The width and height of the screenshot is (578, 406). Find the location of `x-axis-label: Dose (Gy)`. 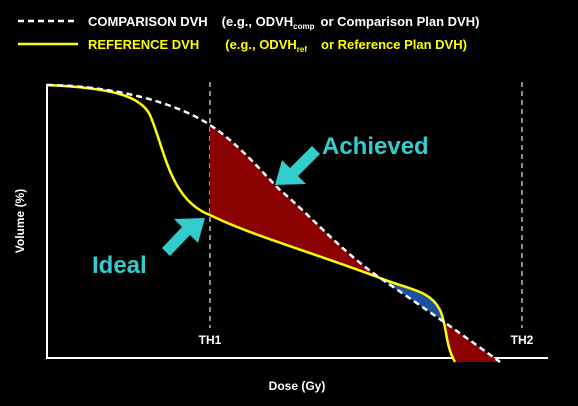

x-axis-label: Dose (Gy) is located at coordinates (297, 386).